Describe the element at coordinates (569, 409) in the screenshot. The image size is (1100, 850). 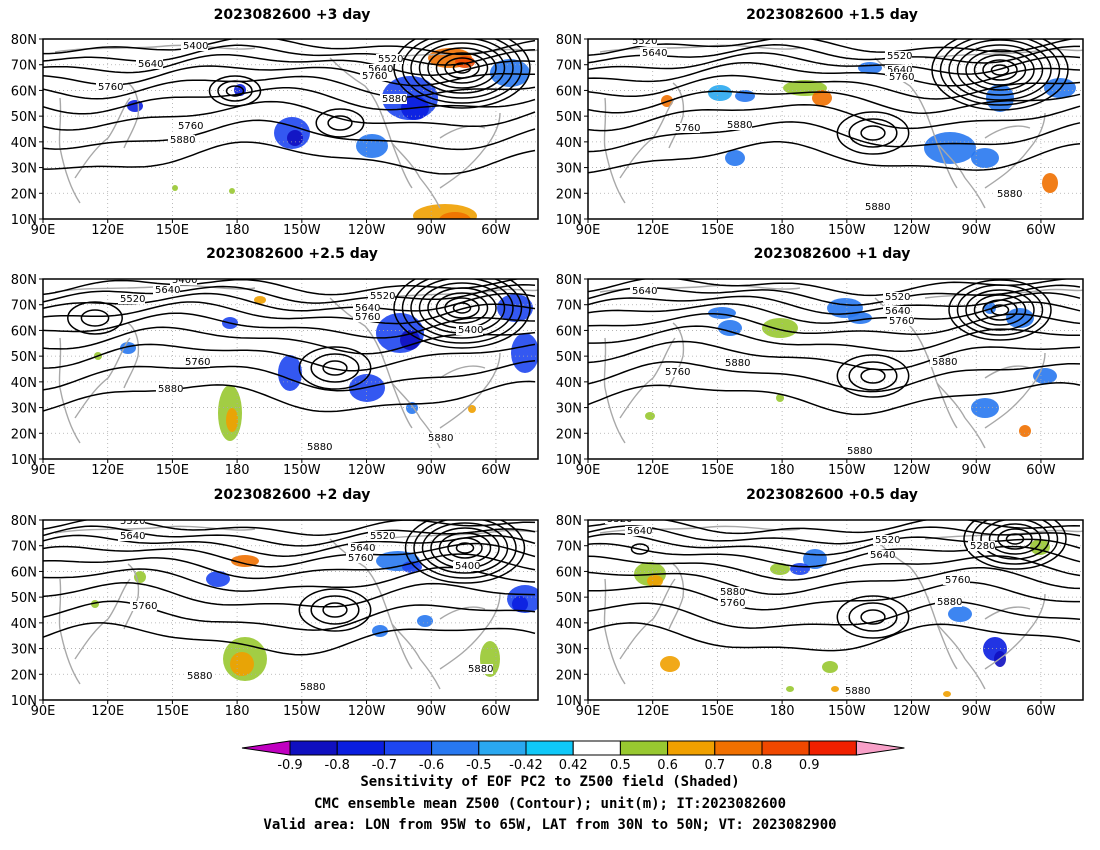
I see `lat-tick-label: 30N` at that location.